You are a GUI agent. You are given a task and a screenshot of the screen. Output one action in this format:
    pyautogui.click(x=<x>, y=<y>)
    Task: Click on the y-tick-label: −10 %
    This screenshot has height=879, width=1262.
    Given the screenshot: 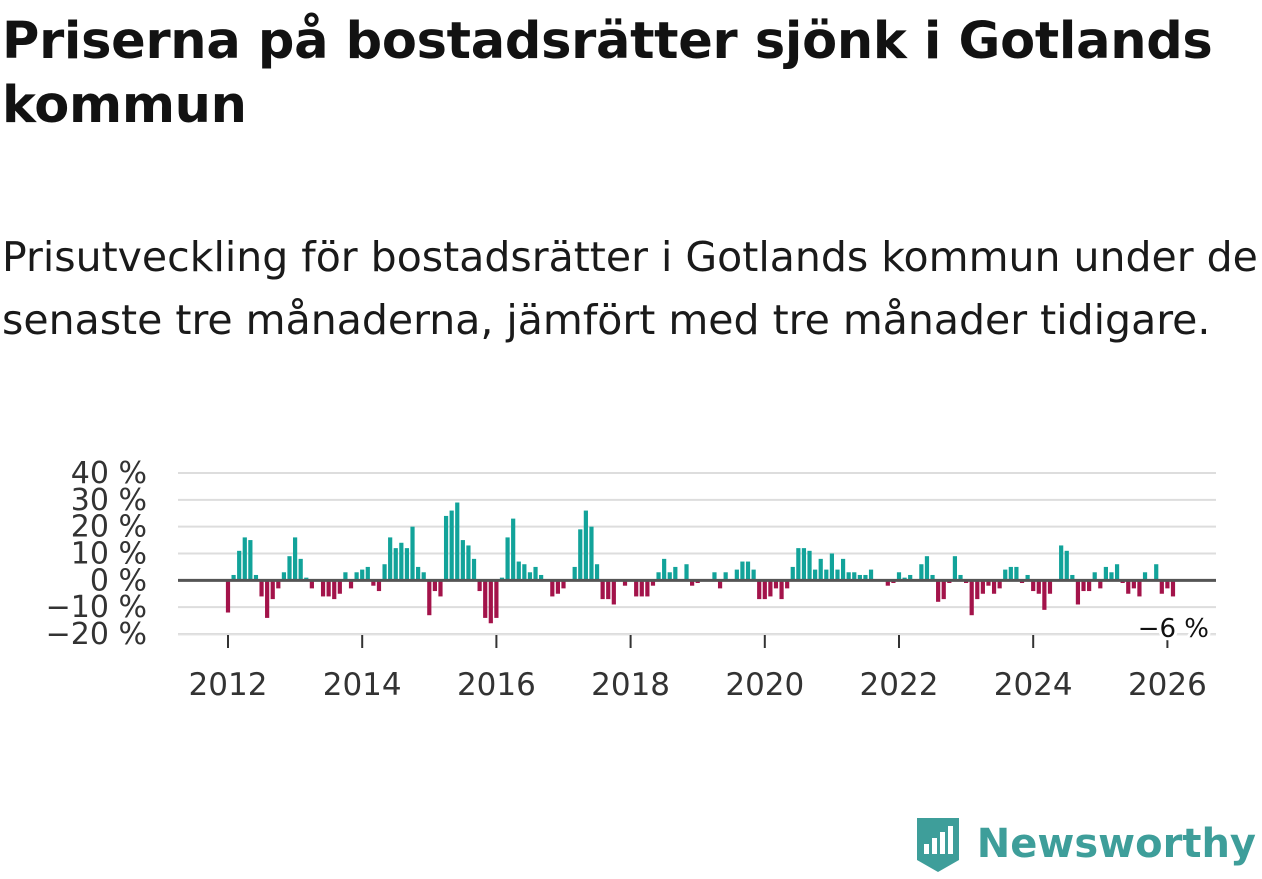 What is the action you would take?
    pyautogui.click(x=96, y=607)
    